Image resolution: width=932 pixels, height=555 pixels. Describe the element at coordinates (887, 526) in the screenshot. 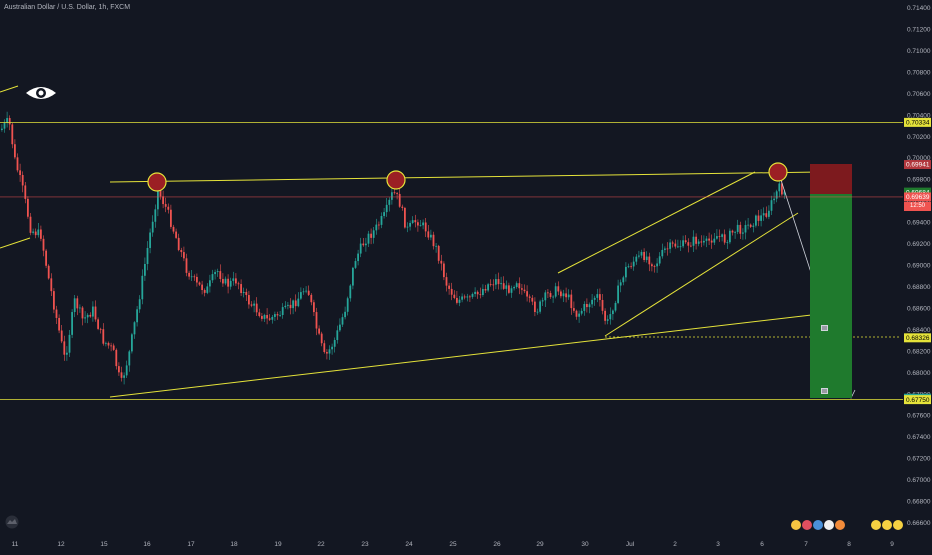

I see `avatar-group-right` at that location.